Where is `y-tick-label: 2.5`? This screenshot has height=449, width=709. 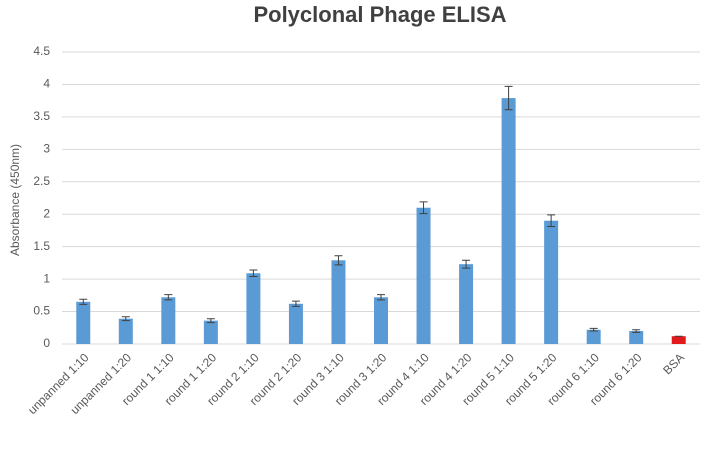 y-tick-label: 2.5 is located at coordinates (41, 181).